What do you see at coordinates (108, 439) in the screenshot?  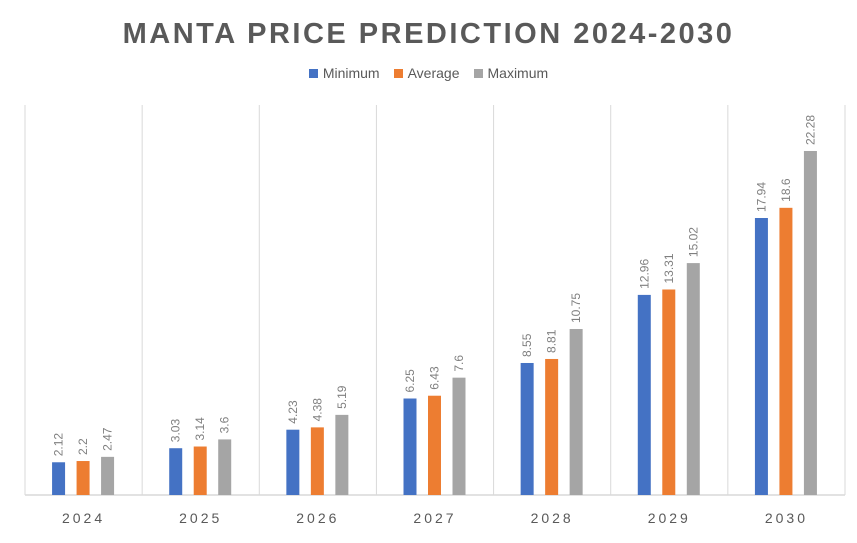 I see `data-label: 2.47` at bounding box center [108, 439].